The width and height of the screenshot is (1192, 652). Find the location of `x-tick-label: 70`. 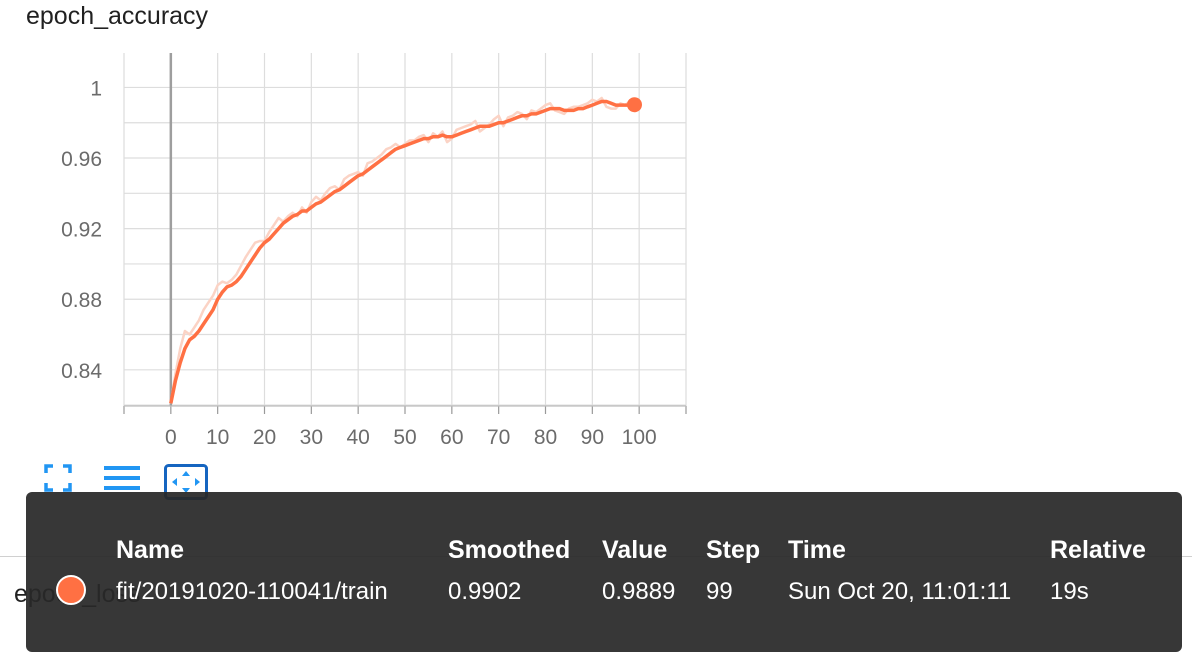

x-tick-label: 70 is located at coordinates (498, 437).